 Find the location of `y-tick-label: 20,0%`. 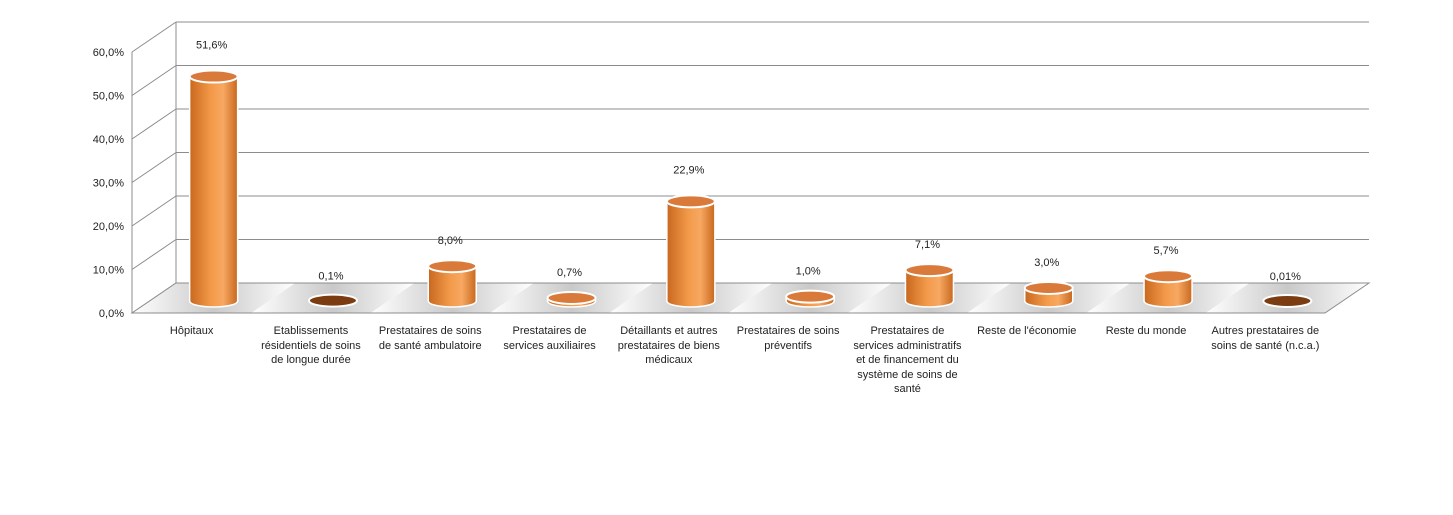

y-tick-label: 20,0% is located at coordinates (108, 227).